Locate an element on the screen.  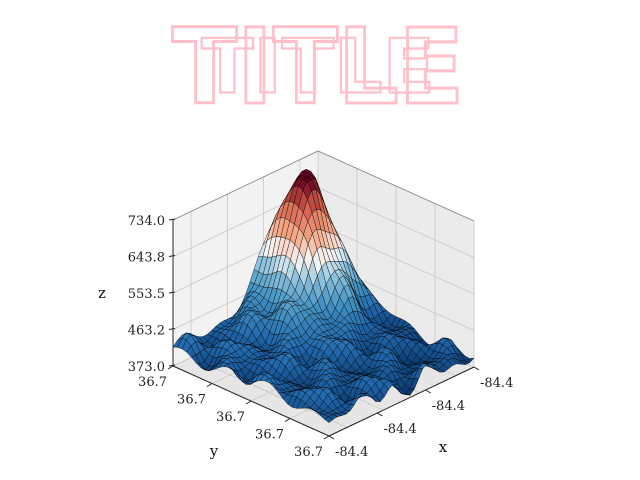
x-axis-line is located at coordinates (401, 401).